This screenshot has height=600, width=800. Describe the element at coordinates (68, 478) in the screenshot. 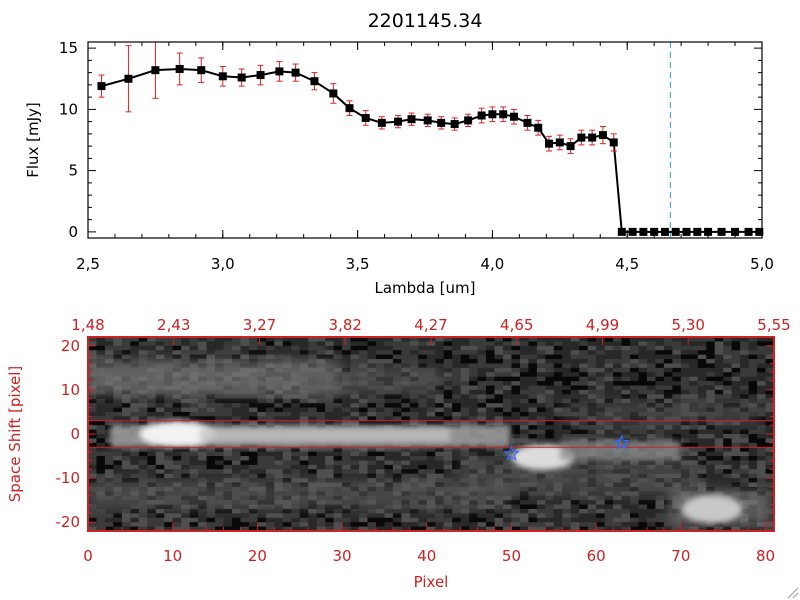

I see `image-y-tick-label: -10` at that location.